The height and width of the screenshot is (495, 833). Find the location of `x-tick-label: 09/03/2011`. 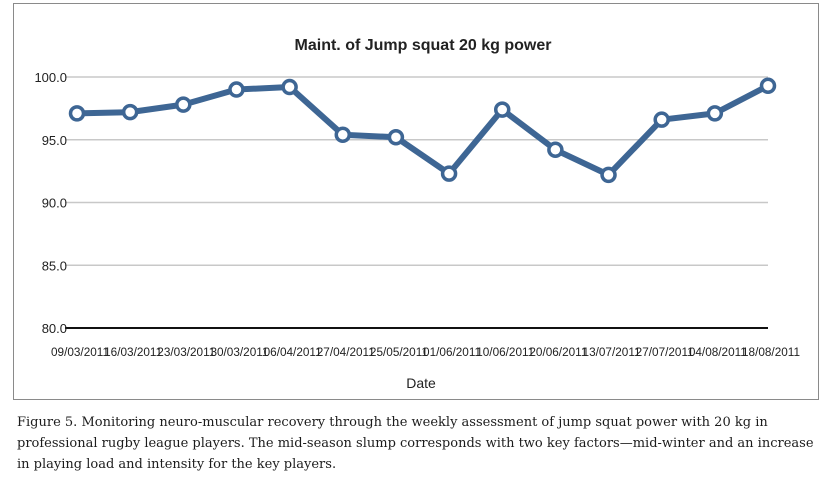

x-tick-label: 09/03/2011 is located at coordinates (80, 353).